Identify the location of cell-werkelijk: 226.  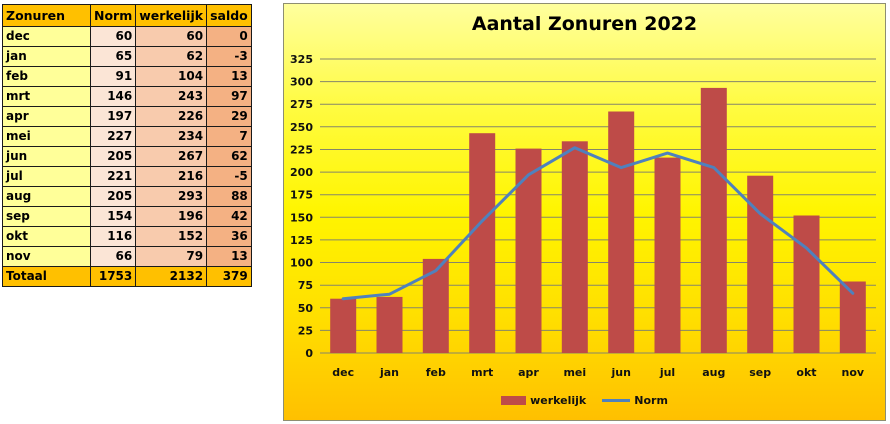
(171, 116).